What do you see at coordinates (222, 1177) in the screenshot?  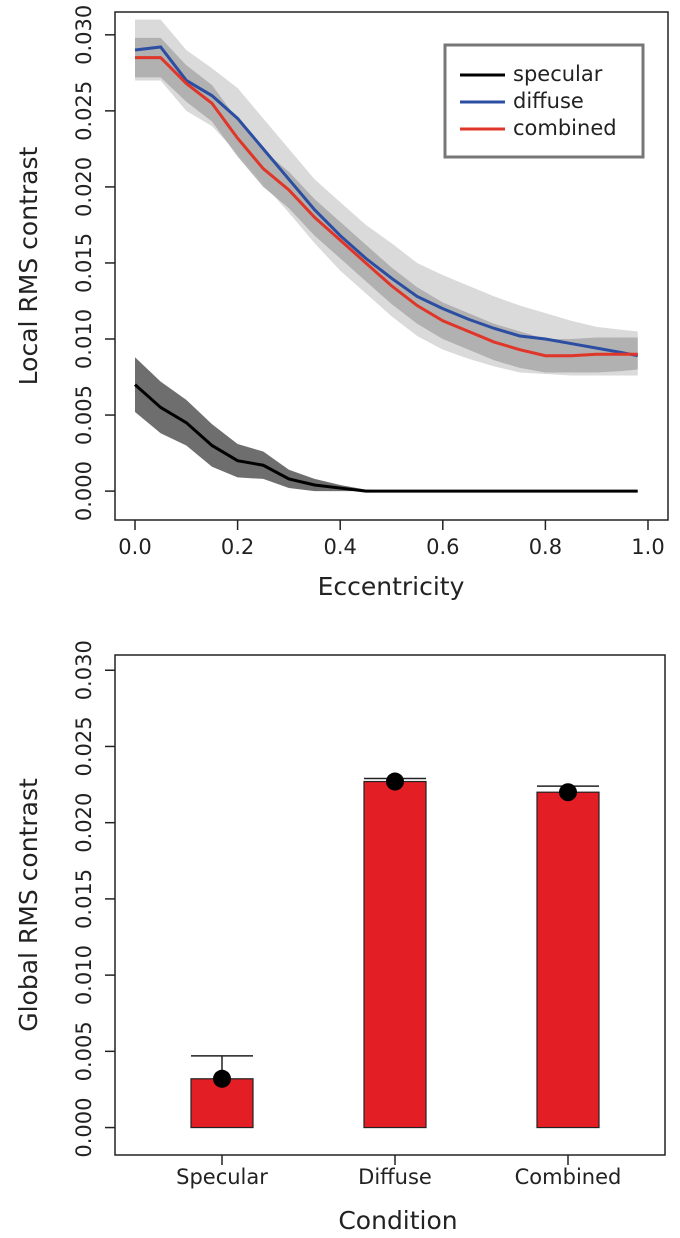 I see `x-tick-label: Specular` at bounding box center [222, 1177].